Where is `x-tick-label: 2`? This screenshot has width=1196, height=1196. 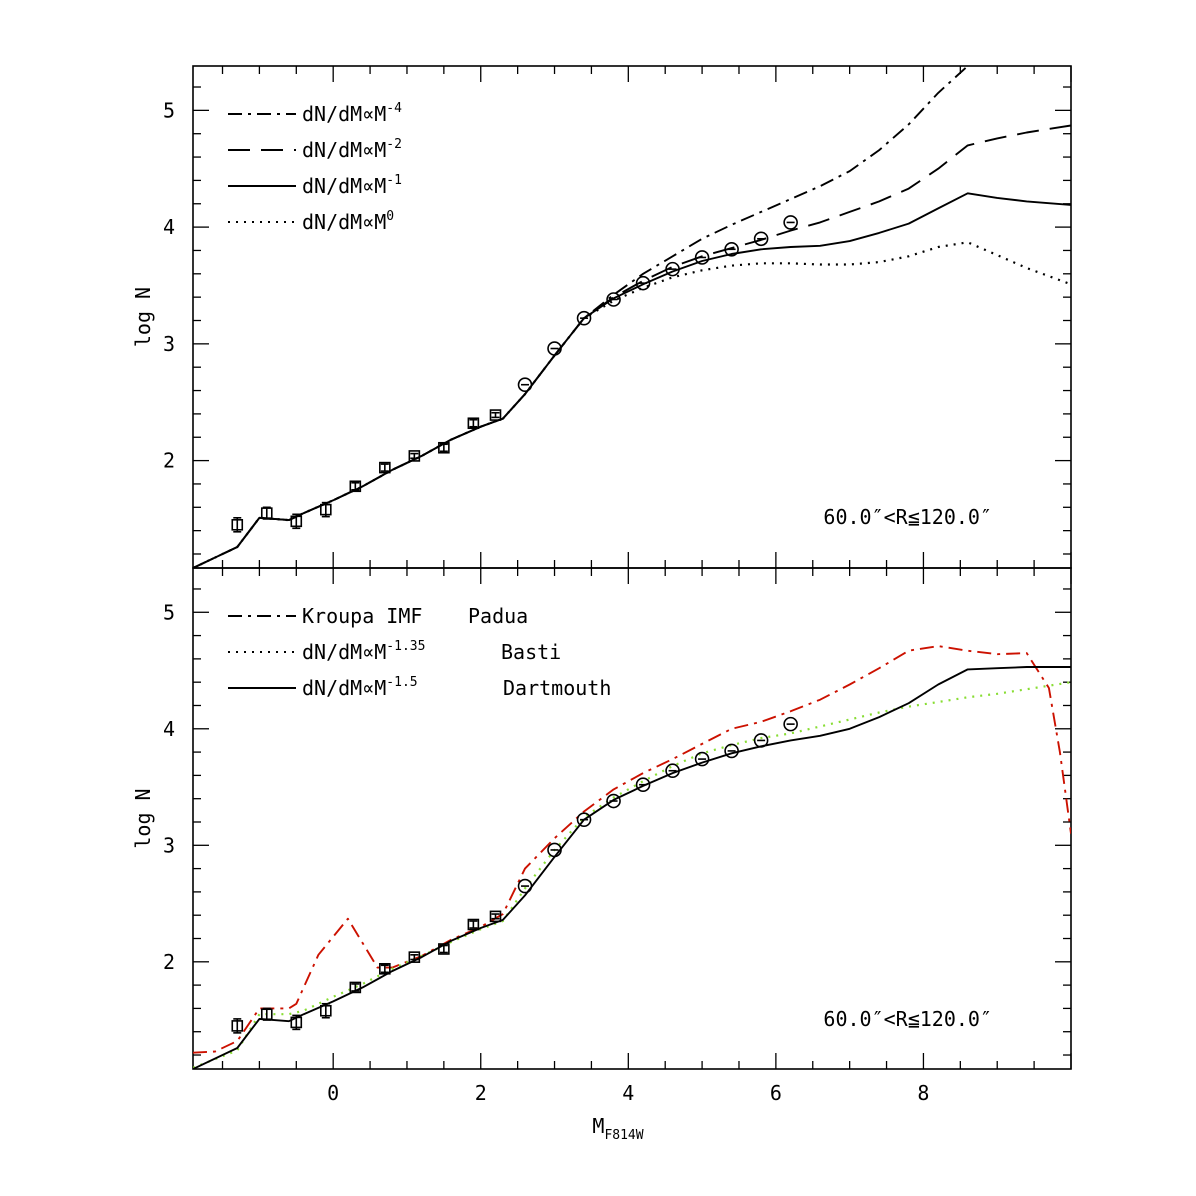
x-tick-label: 2 is located at coordinates (481, 1093).